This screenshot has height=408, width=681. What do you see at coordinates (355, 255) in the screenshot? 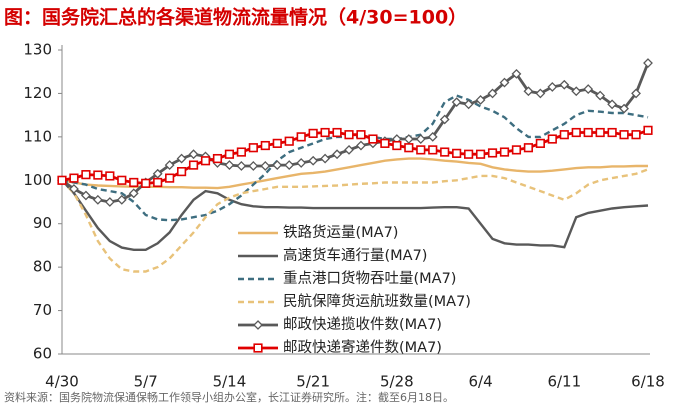
I see `legend-label: 高速货车通行量(MA7)` at bounding box center [355, 255].